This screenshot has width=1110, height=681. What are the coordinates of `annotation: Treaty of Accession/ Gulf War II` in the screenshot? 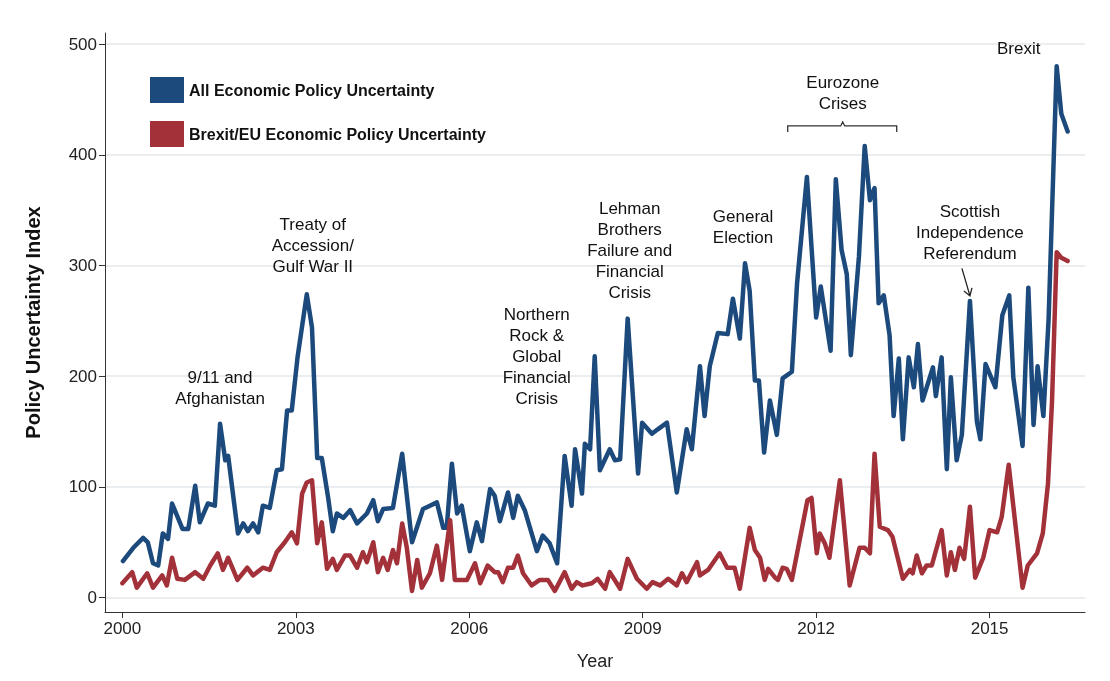 It's located at (313, 245).